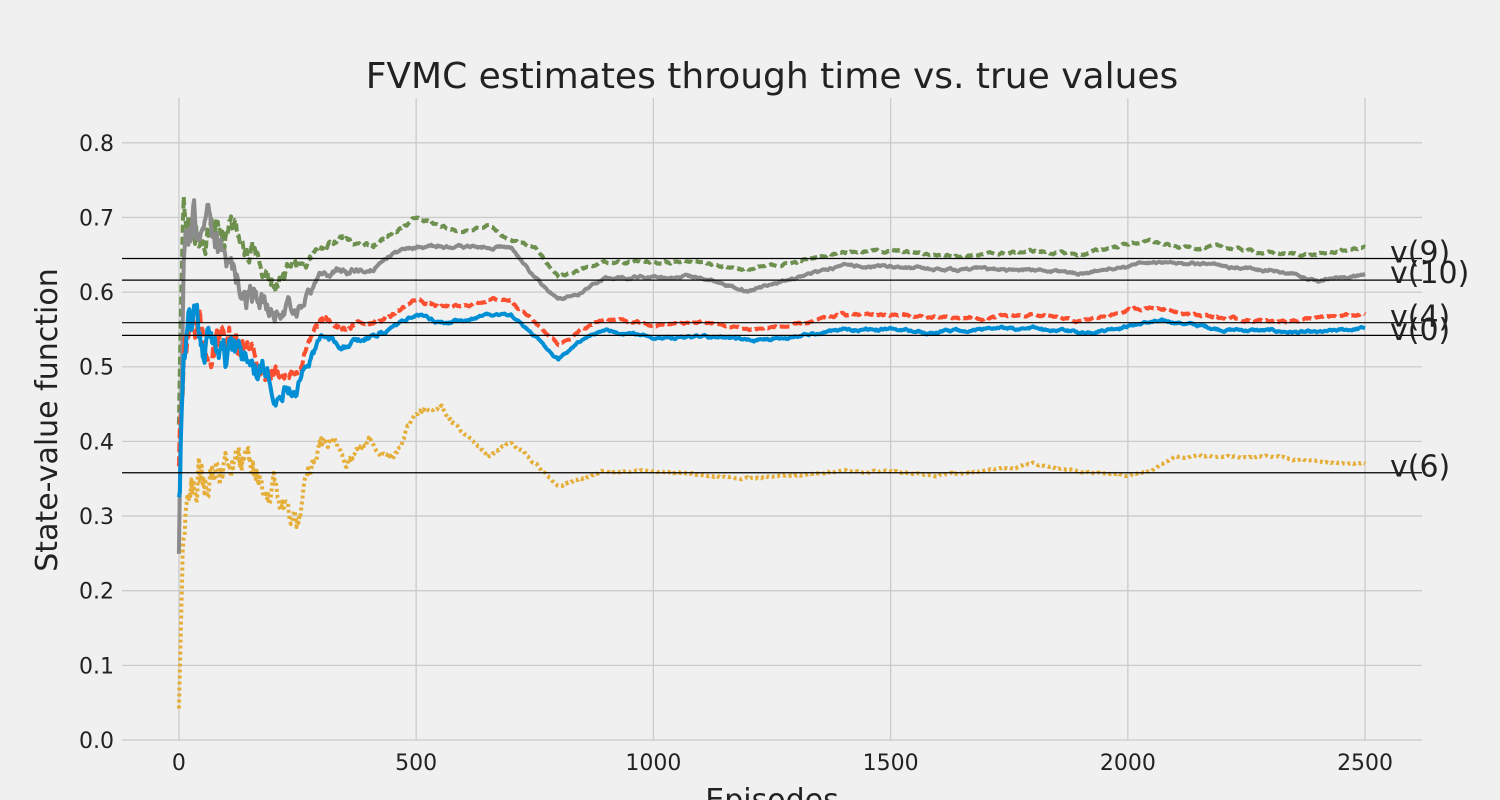 This screenshot has height=800, width=1500. Describe the element at coordinates (96, 666) in the screenshot. I see `y-tick-label: 0.1` at that location.